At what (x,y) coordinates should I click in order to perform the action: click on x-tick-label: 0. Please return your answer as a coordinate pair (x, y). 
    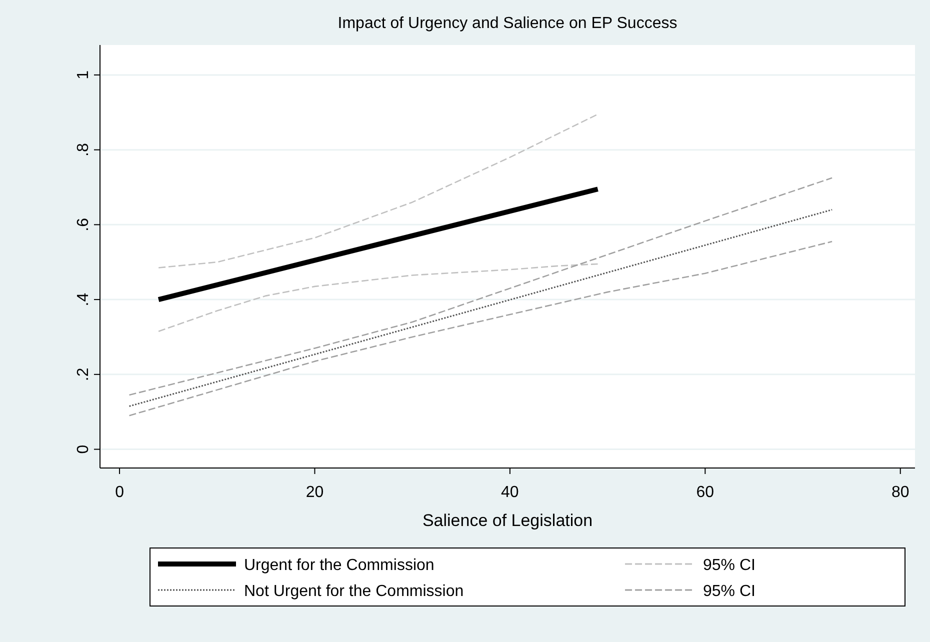
    Looking at the image, I should click on (119, 492).